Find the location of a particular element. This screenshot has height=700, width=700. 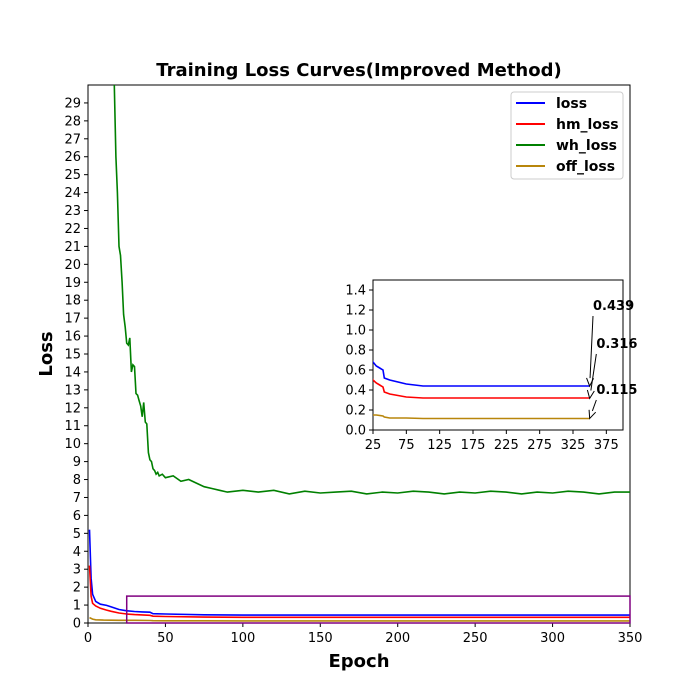

inset-x-tick-label: 25 is located at coordinates (373, 445).